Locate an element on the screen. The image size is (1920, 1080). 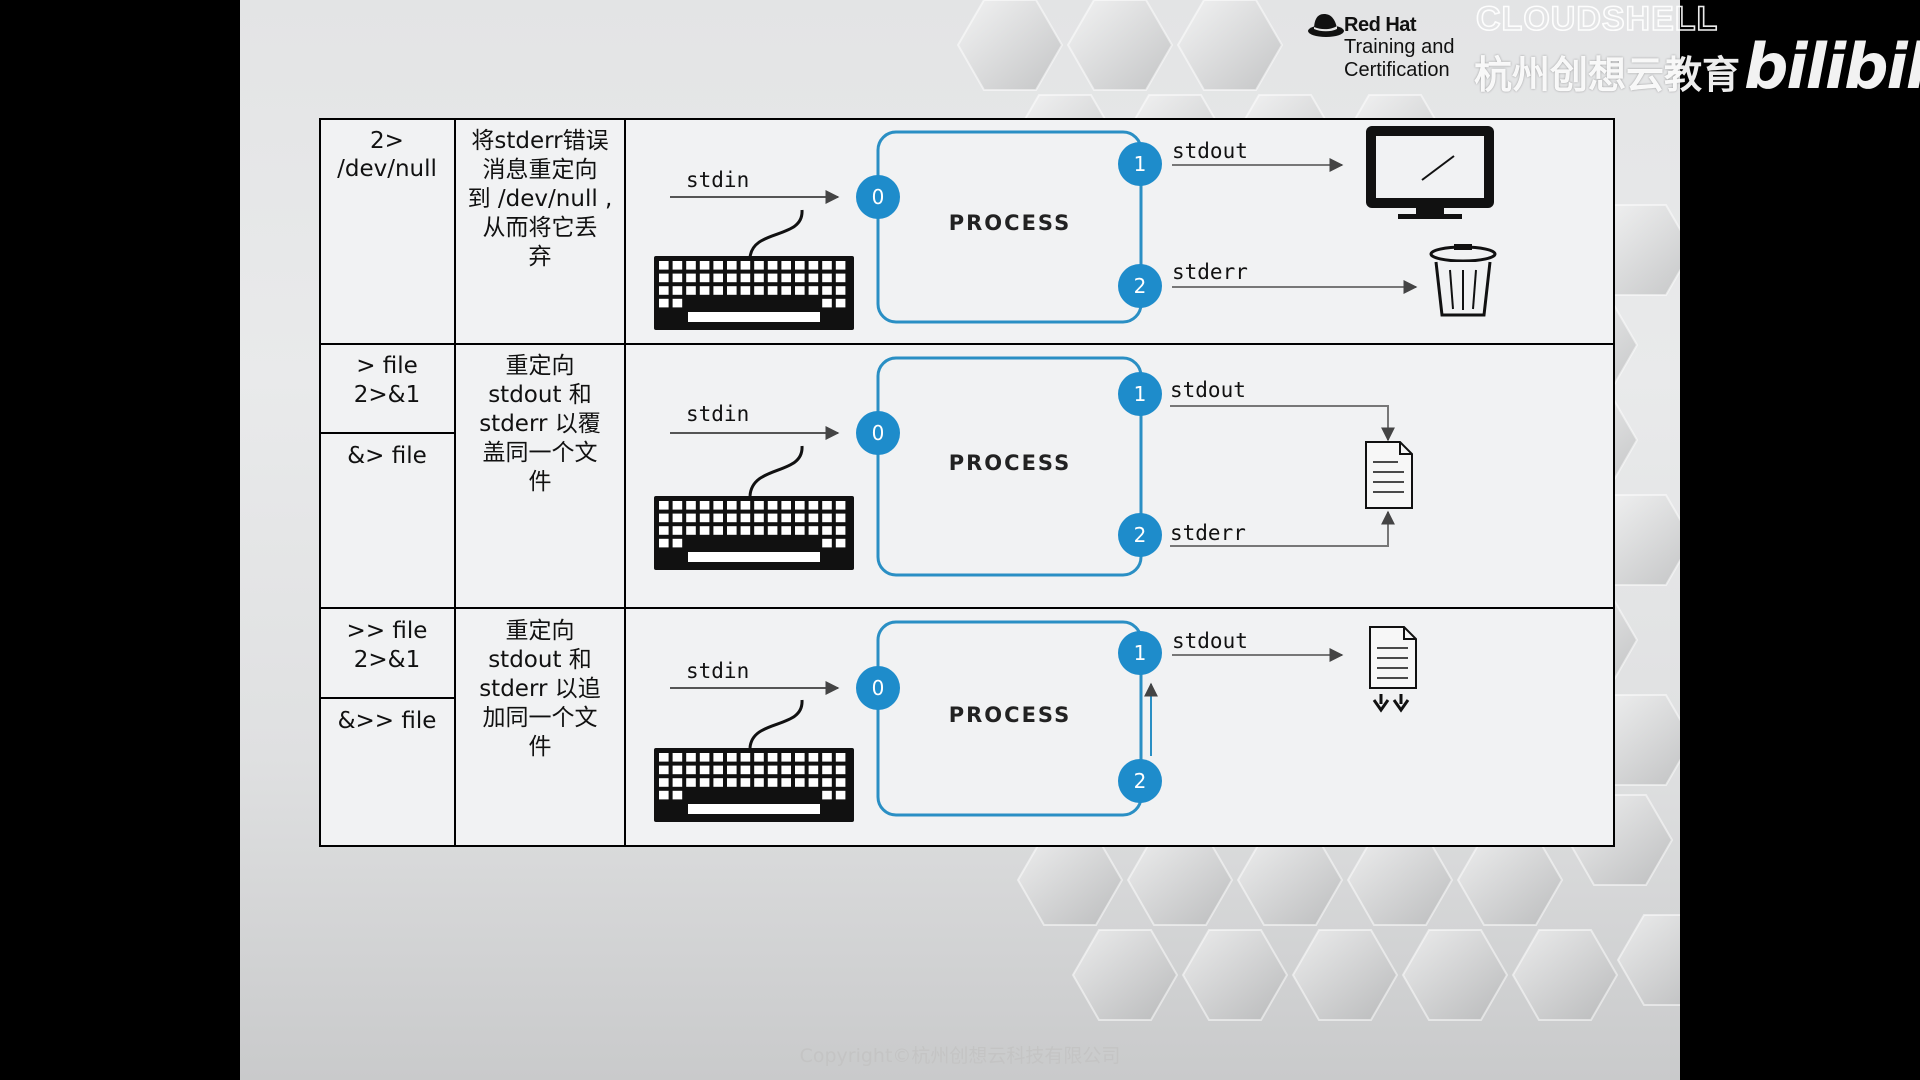
file-icon is located at coordinates (1389, 475).